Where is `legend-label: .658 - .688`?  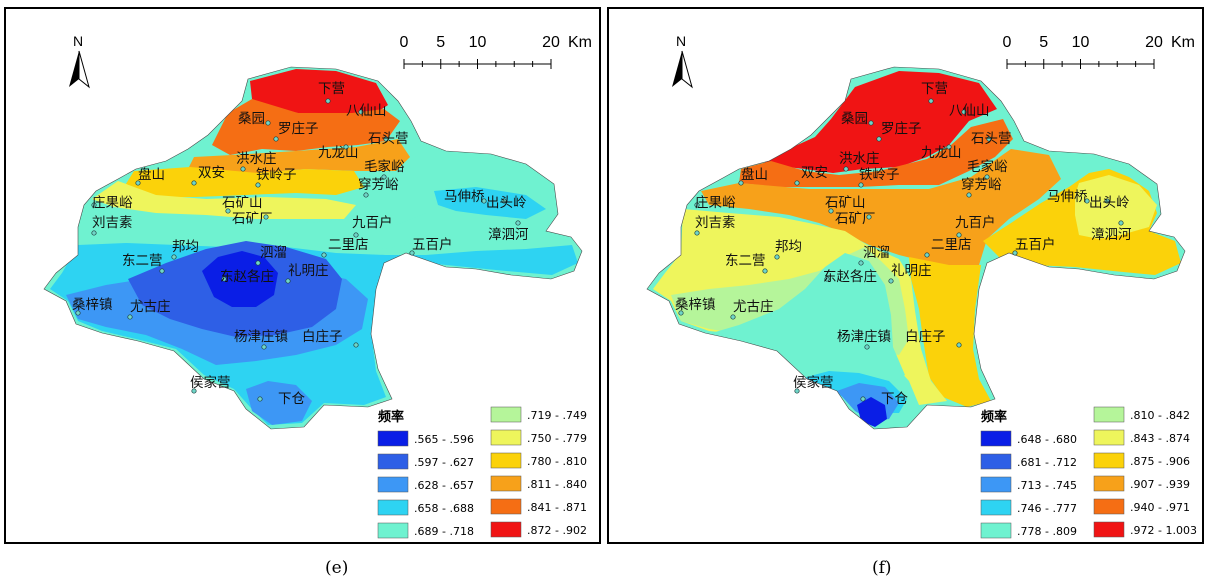
legend-label: .658 - .688 is located at coordinates (444, 508).